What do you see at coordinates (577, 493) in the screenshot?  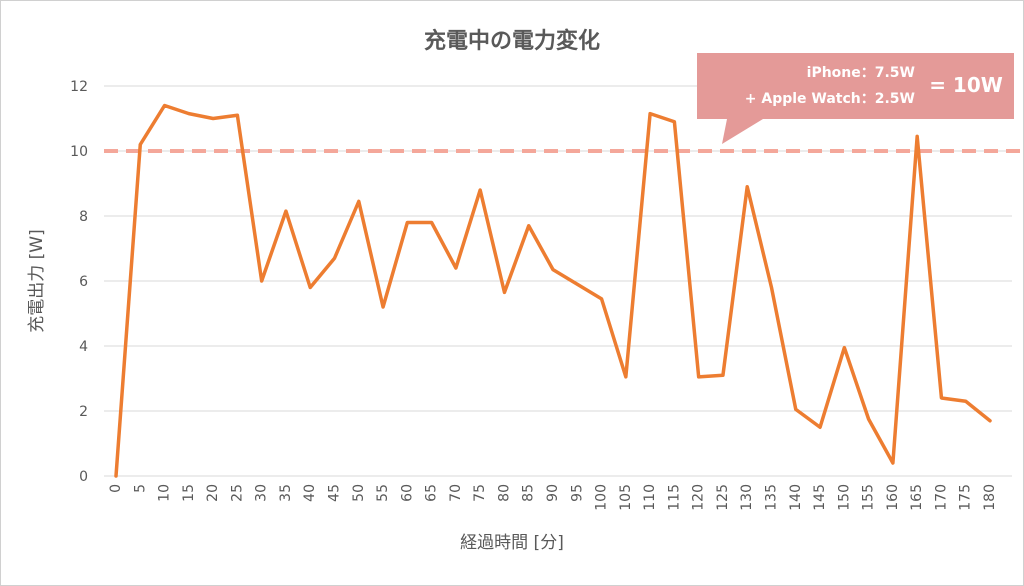 I see `x-tick-label: 95` at bounding box center [577, 493].